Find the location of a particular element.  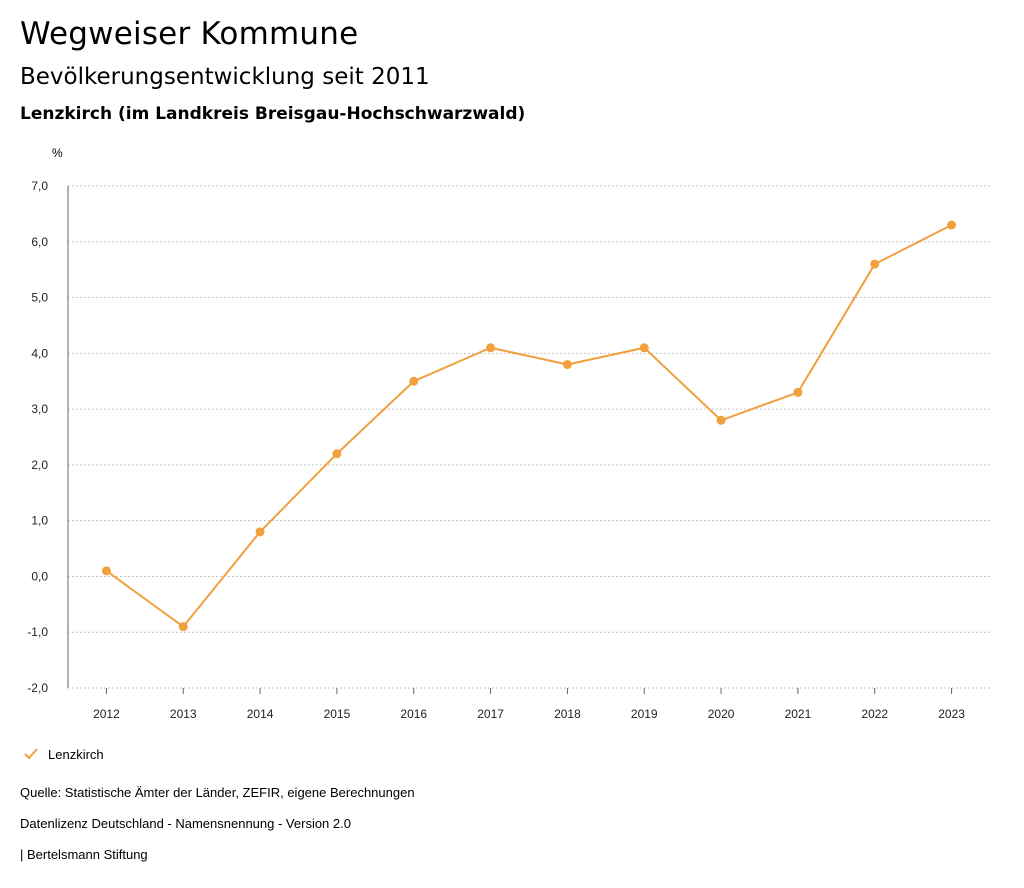

y-tick-label: 3,0 is located at coordinates (39, 409).